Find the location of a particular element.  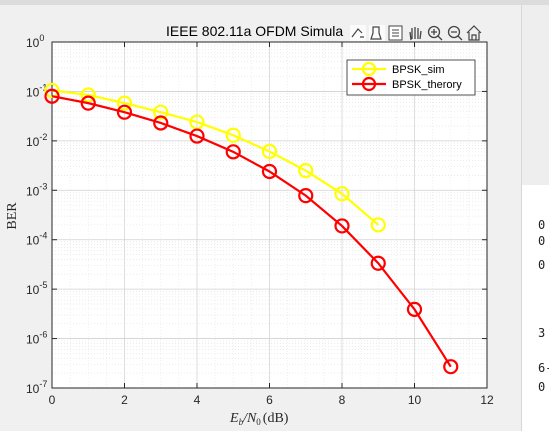

data-tips-icon is located at coordinates (395, 33).